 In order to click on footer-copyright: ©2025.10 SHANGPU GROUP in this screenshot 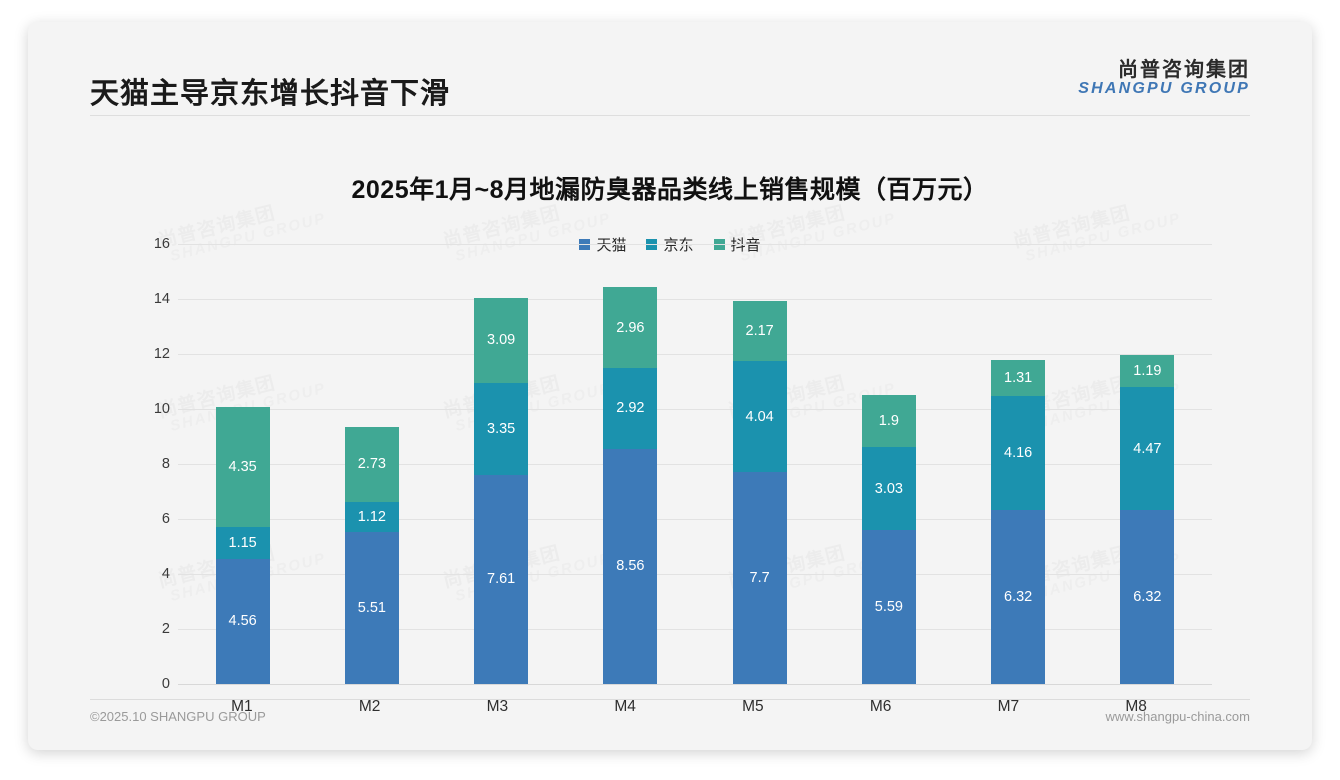, I will do `click(178, 716)`.